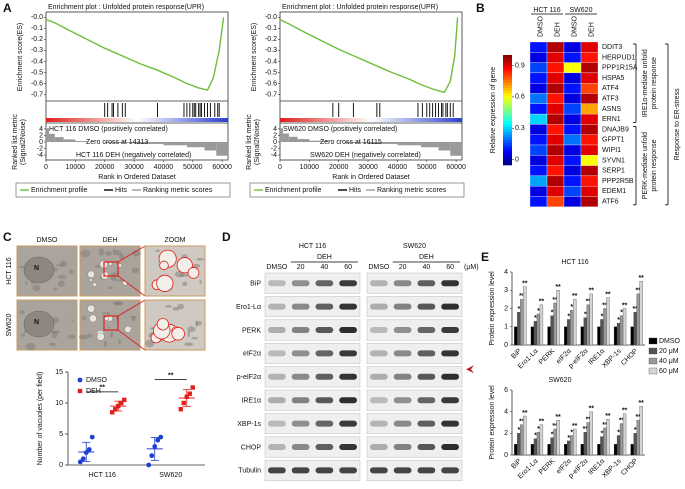  Describe the element at coordinates (611, 109) in the screenshot. I see `gene-label: ASNS` at that location.